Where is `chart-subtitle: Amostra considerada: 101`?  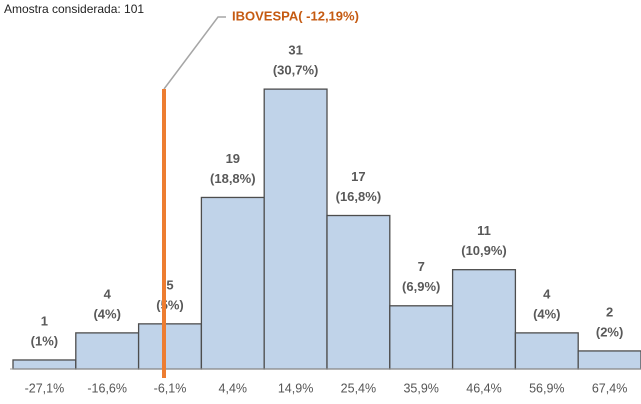 chart-subtitle: Amostra considerada: 101 is located at coordinates (74, 9).